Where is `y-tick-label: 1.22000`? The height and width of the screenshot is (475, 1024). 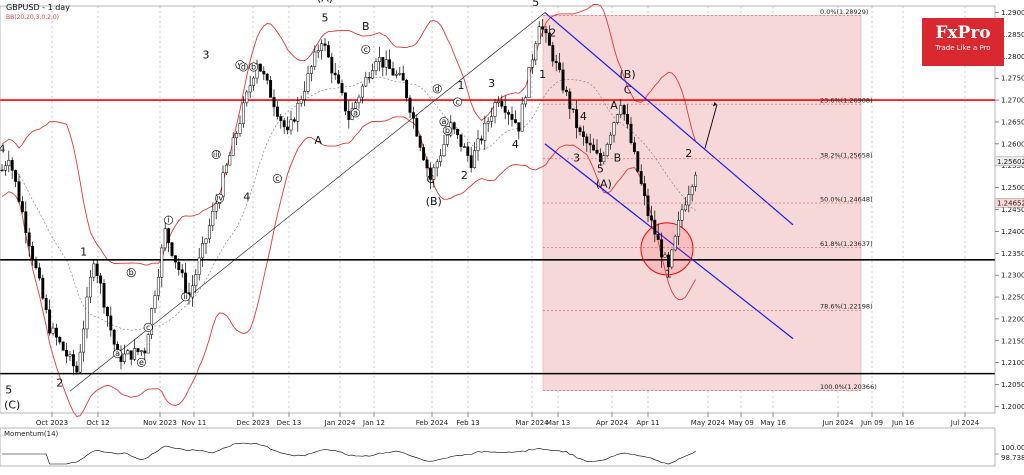
y-tick-label: 1.22000 is located at coordinates (1012, 319).